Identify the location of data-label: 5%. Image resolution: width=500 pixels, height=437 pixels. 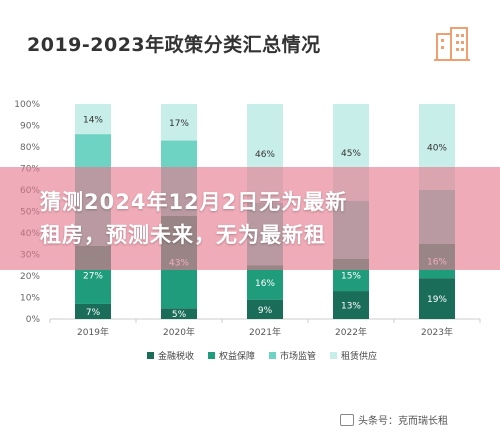
(179, 315).